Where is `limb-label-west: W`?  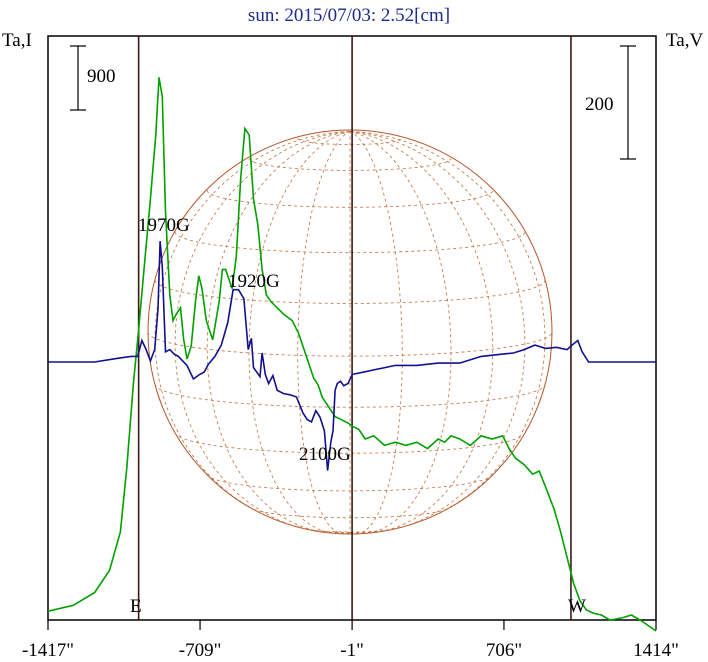
limb-label-west: W is located at coordinates (577, 606).